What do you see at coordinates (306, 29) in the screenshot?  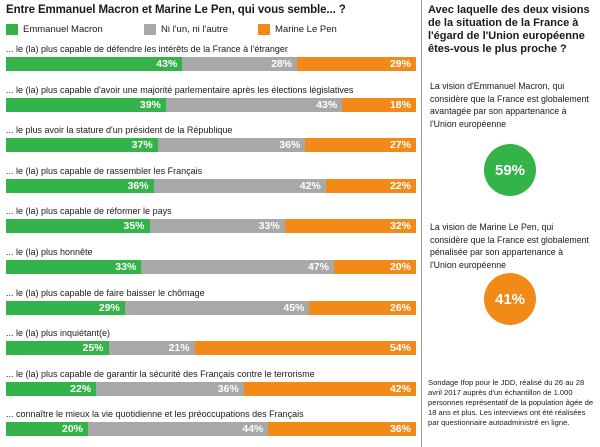 I see `legend-label-lepen: Marine Le Pen` at bounding box center [306, 29].